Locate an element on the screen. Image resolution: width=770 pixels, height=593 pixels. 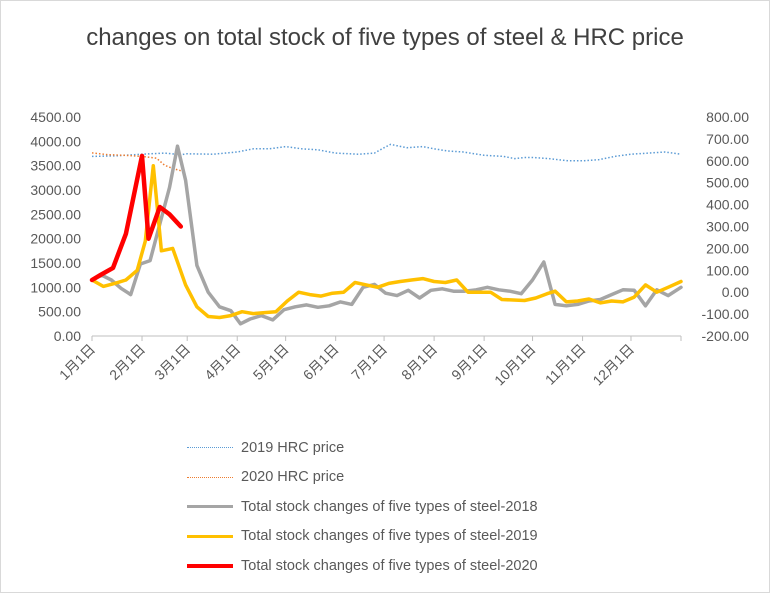
y-right-tick-label: 400.00 is located at coordinates (727, 205).